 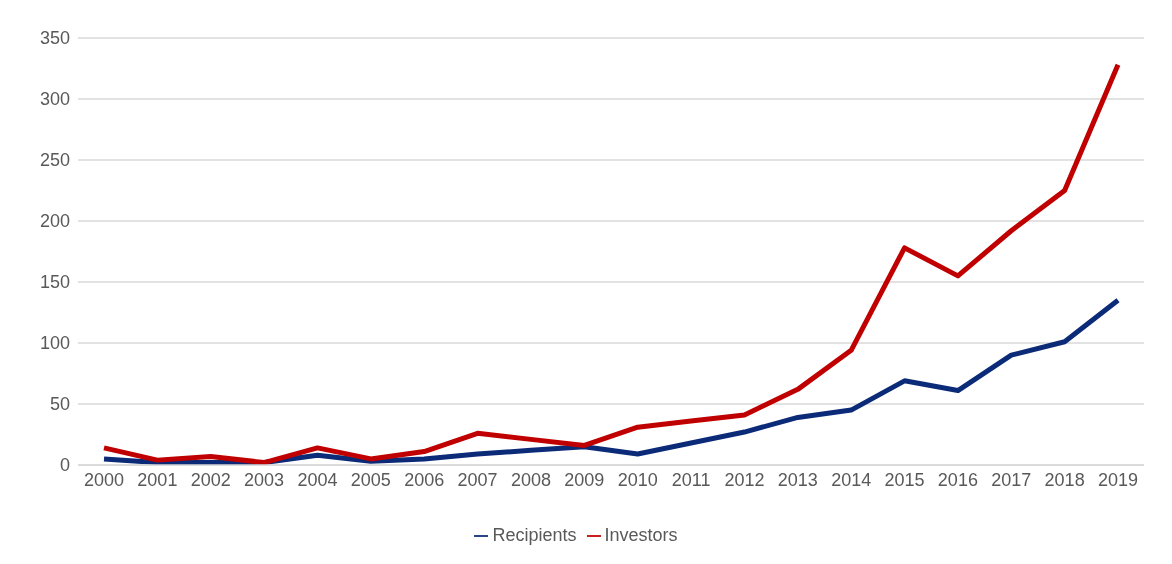 What do you see at coordinates (957, 479) in the screenshot?
I see `x-tick-label: 2016` at bounding box center [957, 479].